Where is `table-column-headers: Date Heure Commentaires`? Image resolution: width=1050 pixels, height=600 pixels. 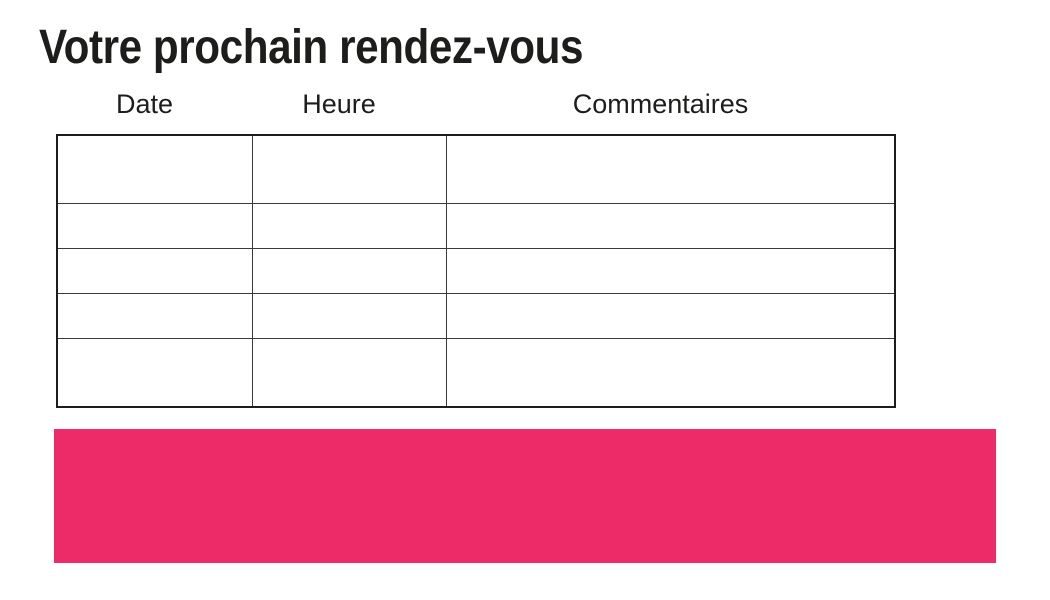
table-column-headers: Date Heure Commentaires is located at coordinates (466, 104).